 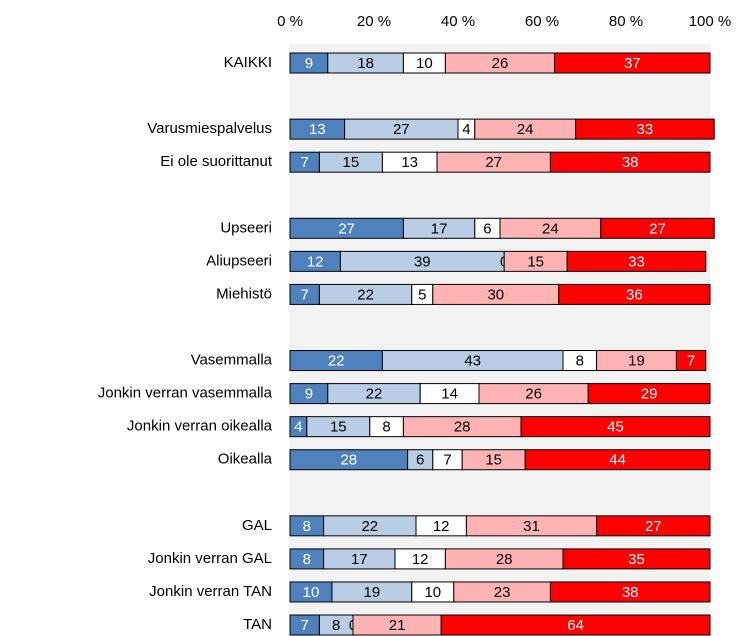 I want to click on data-label: 35, so click(x=636, y=559).